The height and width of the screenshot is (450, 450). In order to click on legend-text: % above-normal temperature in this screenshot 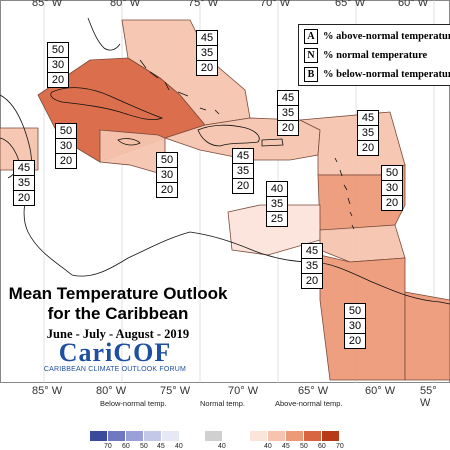, I will do `click(386, 36)`.